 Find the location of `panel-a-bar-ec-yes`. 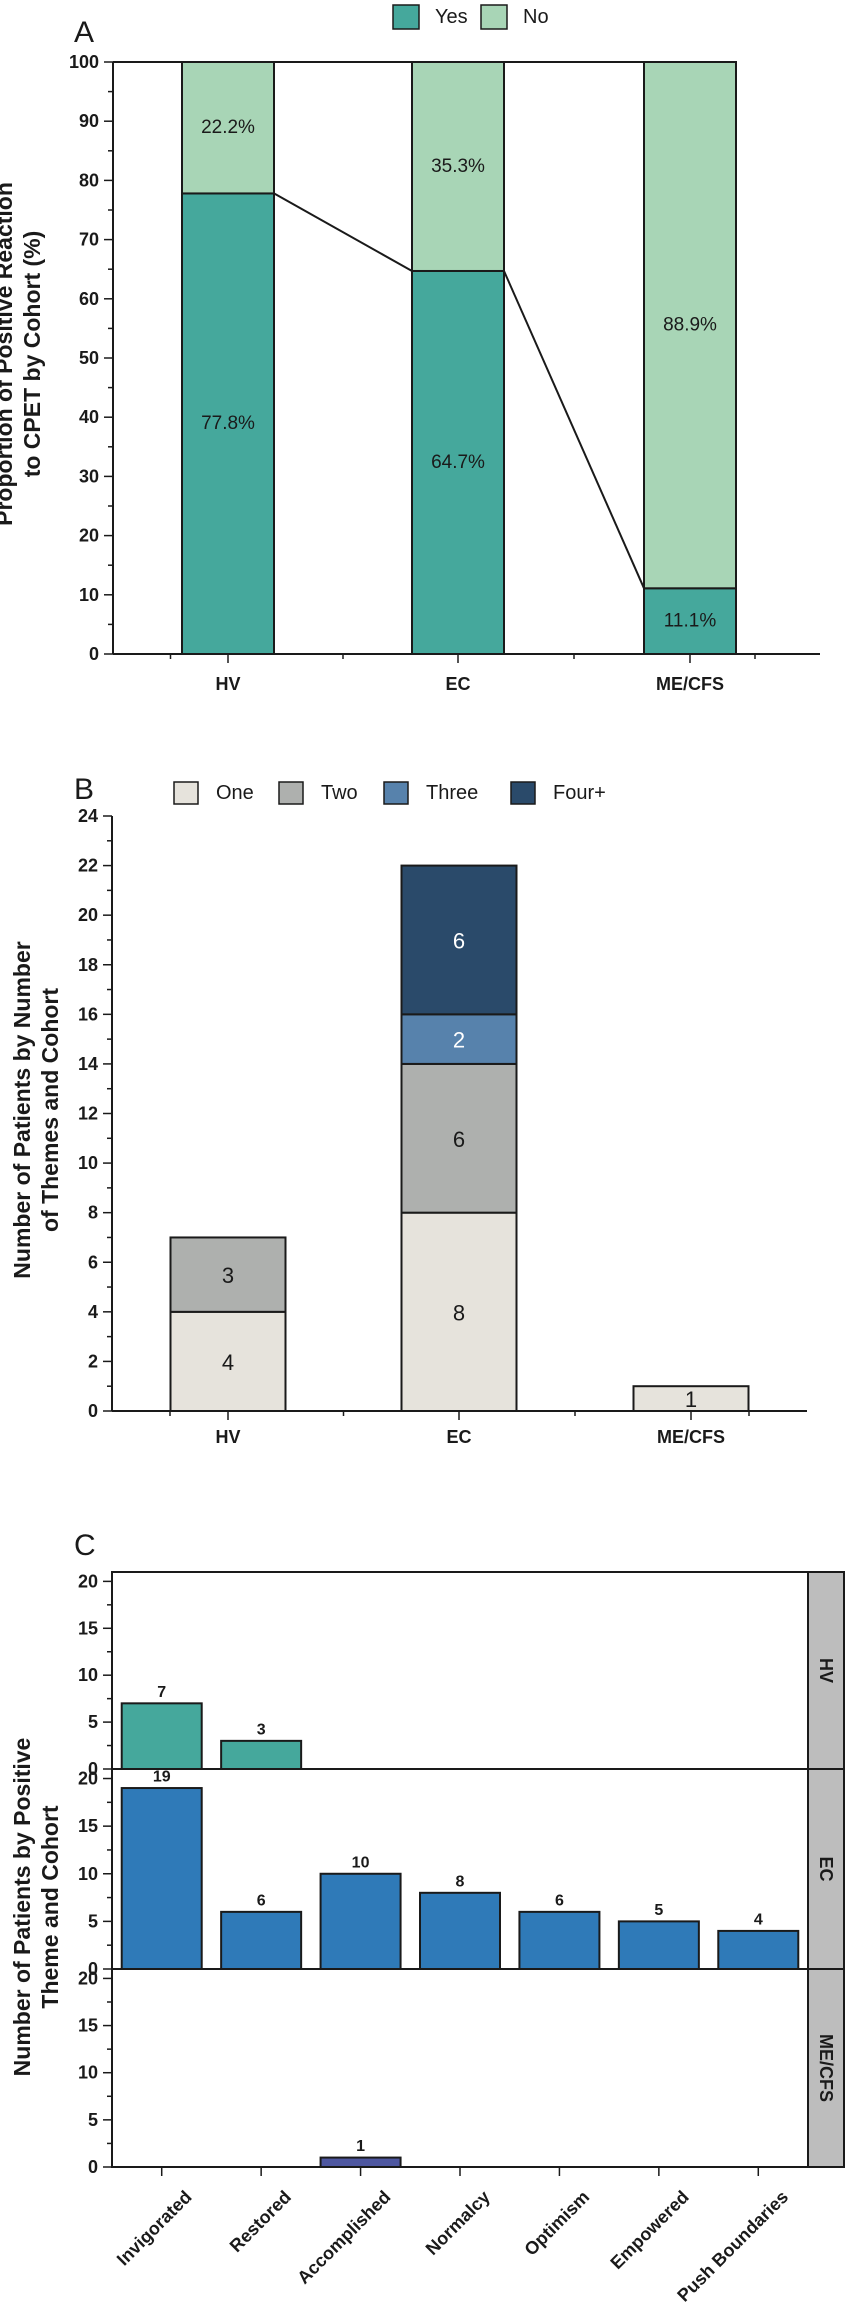

panel-a-bar-ec-yes is located at coordinates (458, 462).